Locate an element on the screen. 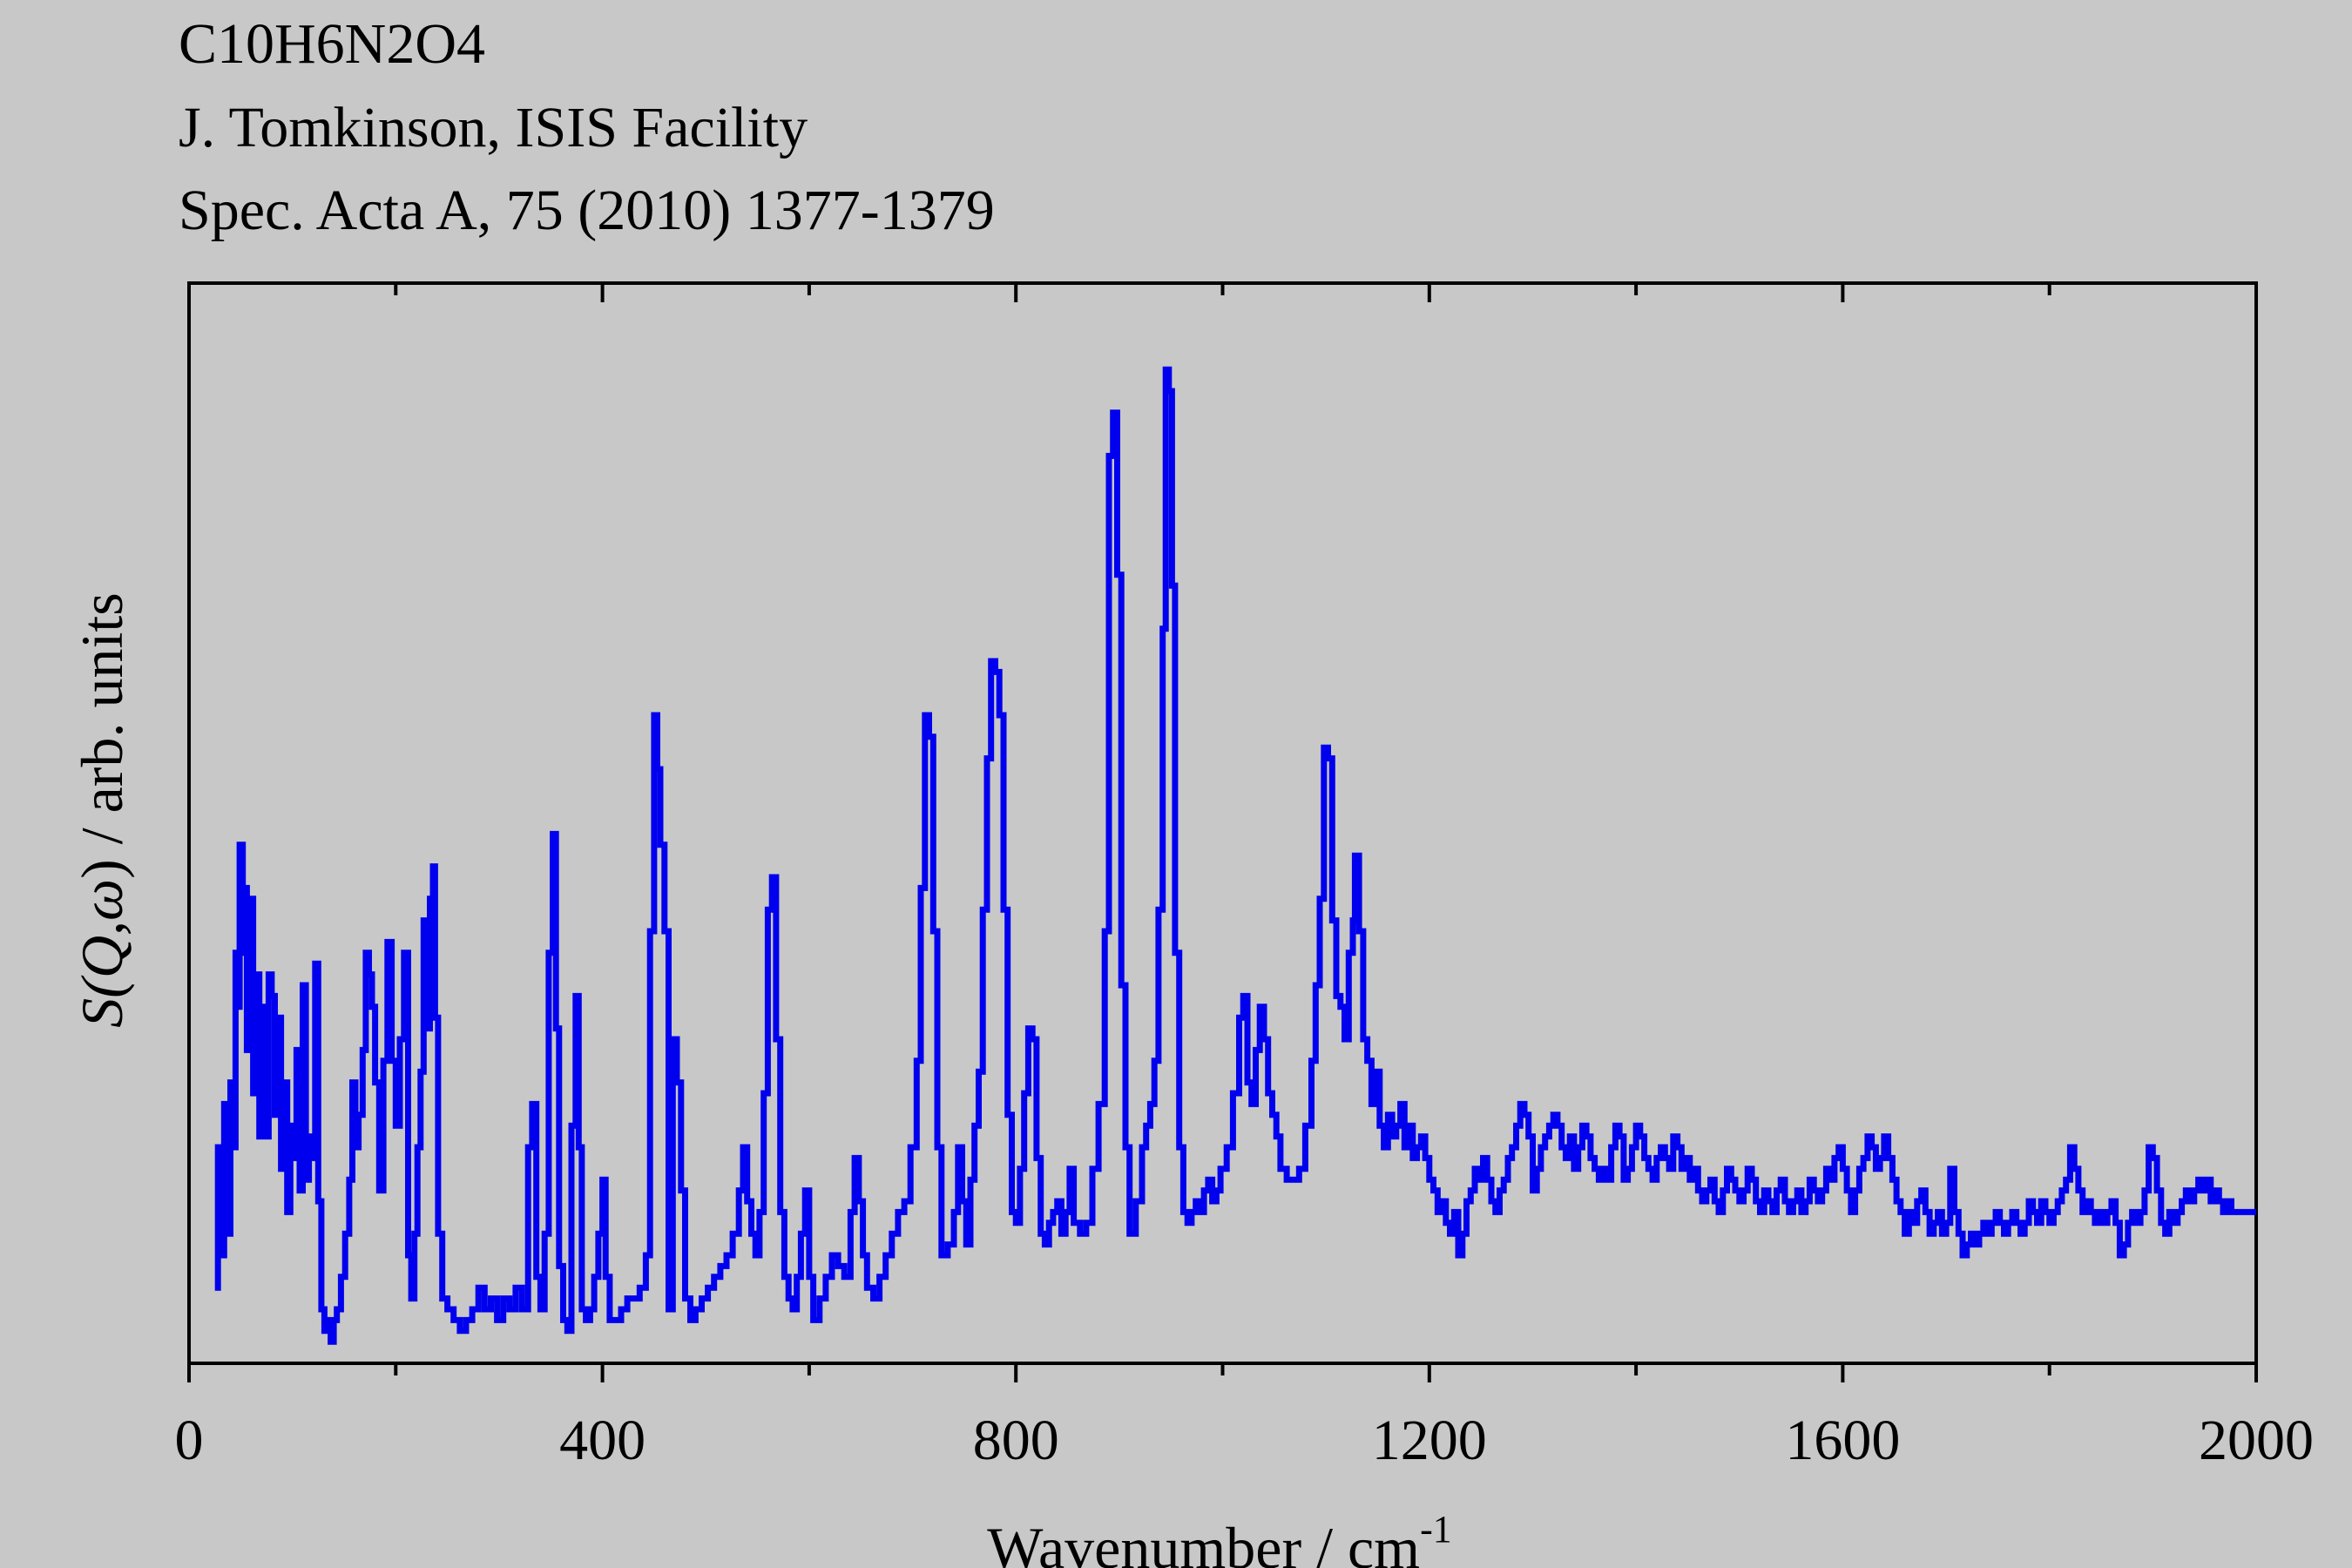 The width and height of the screenshot is (2352, 1568). x-axis-tick-labels: 0 400 800 1200 1600 2000 is located at coordinates (1245, 1440).